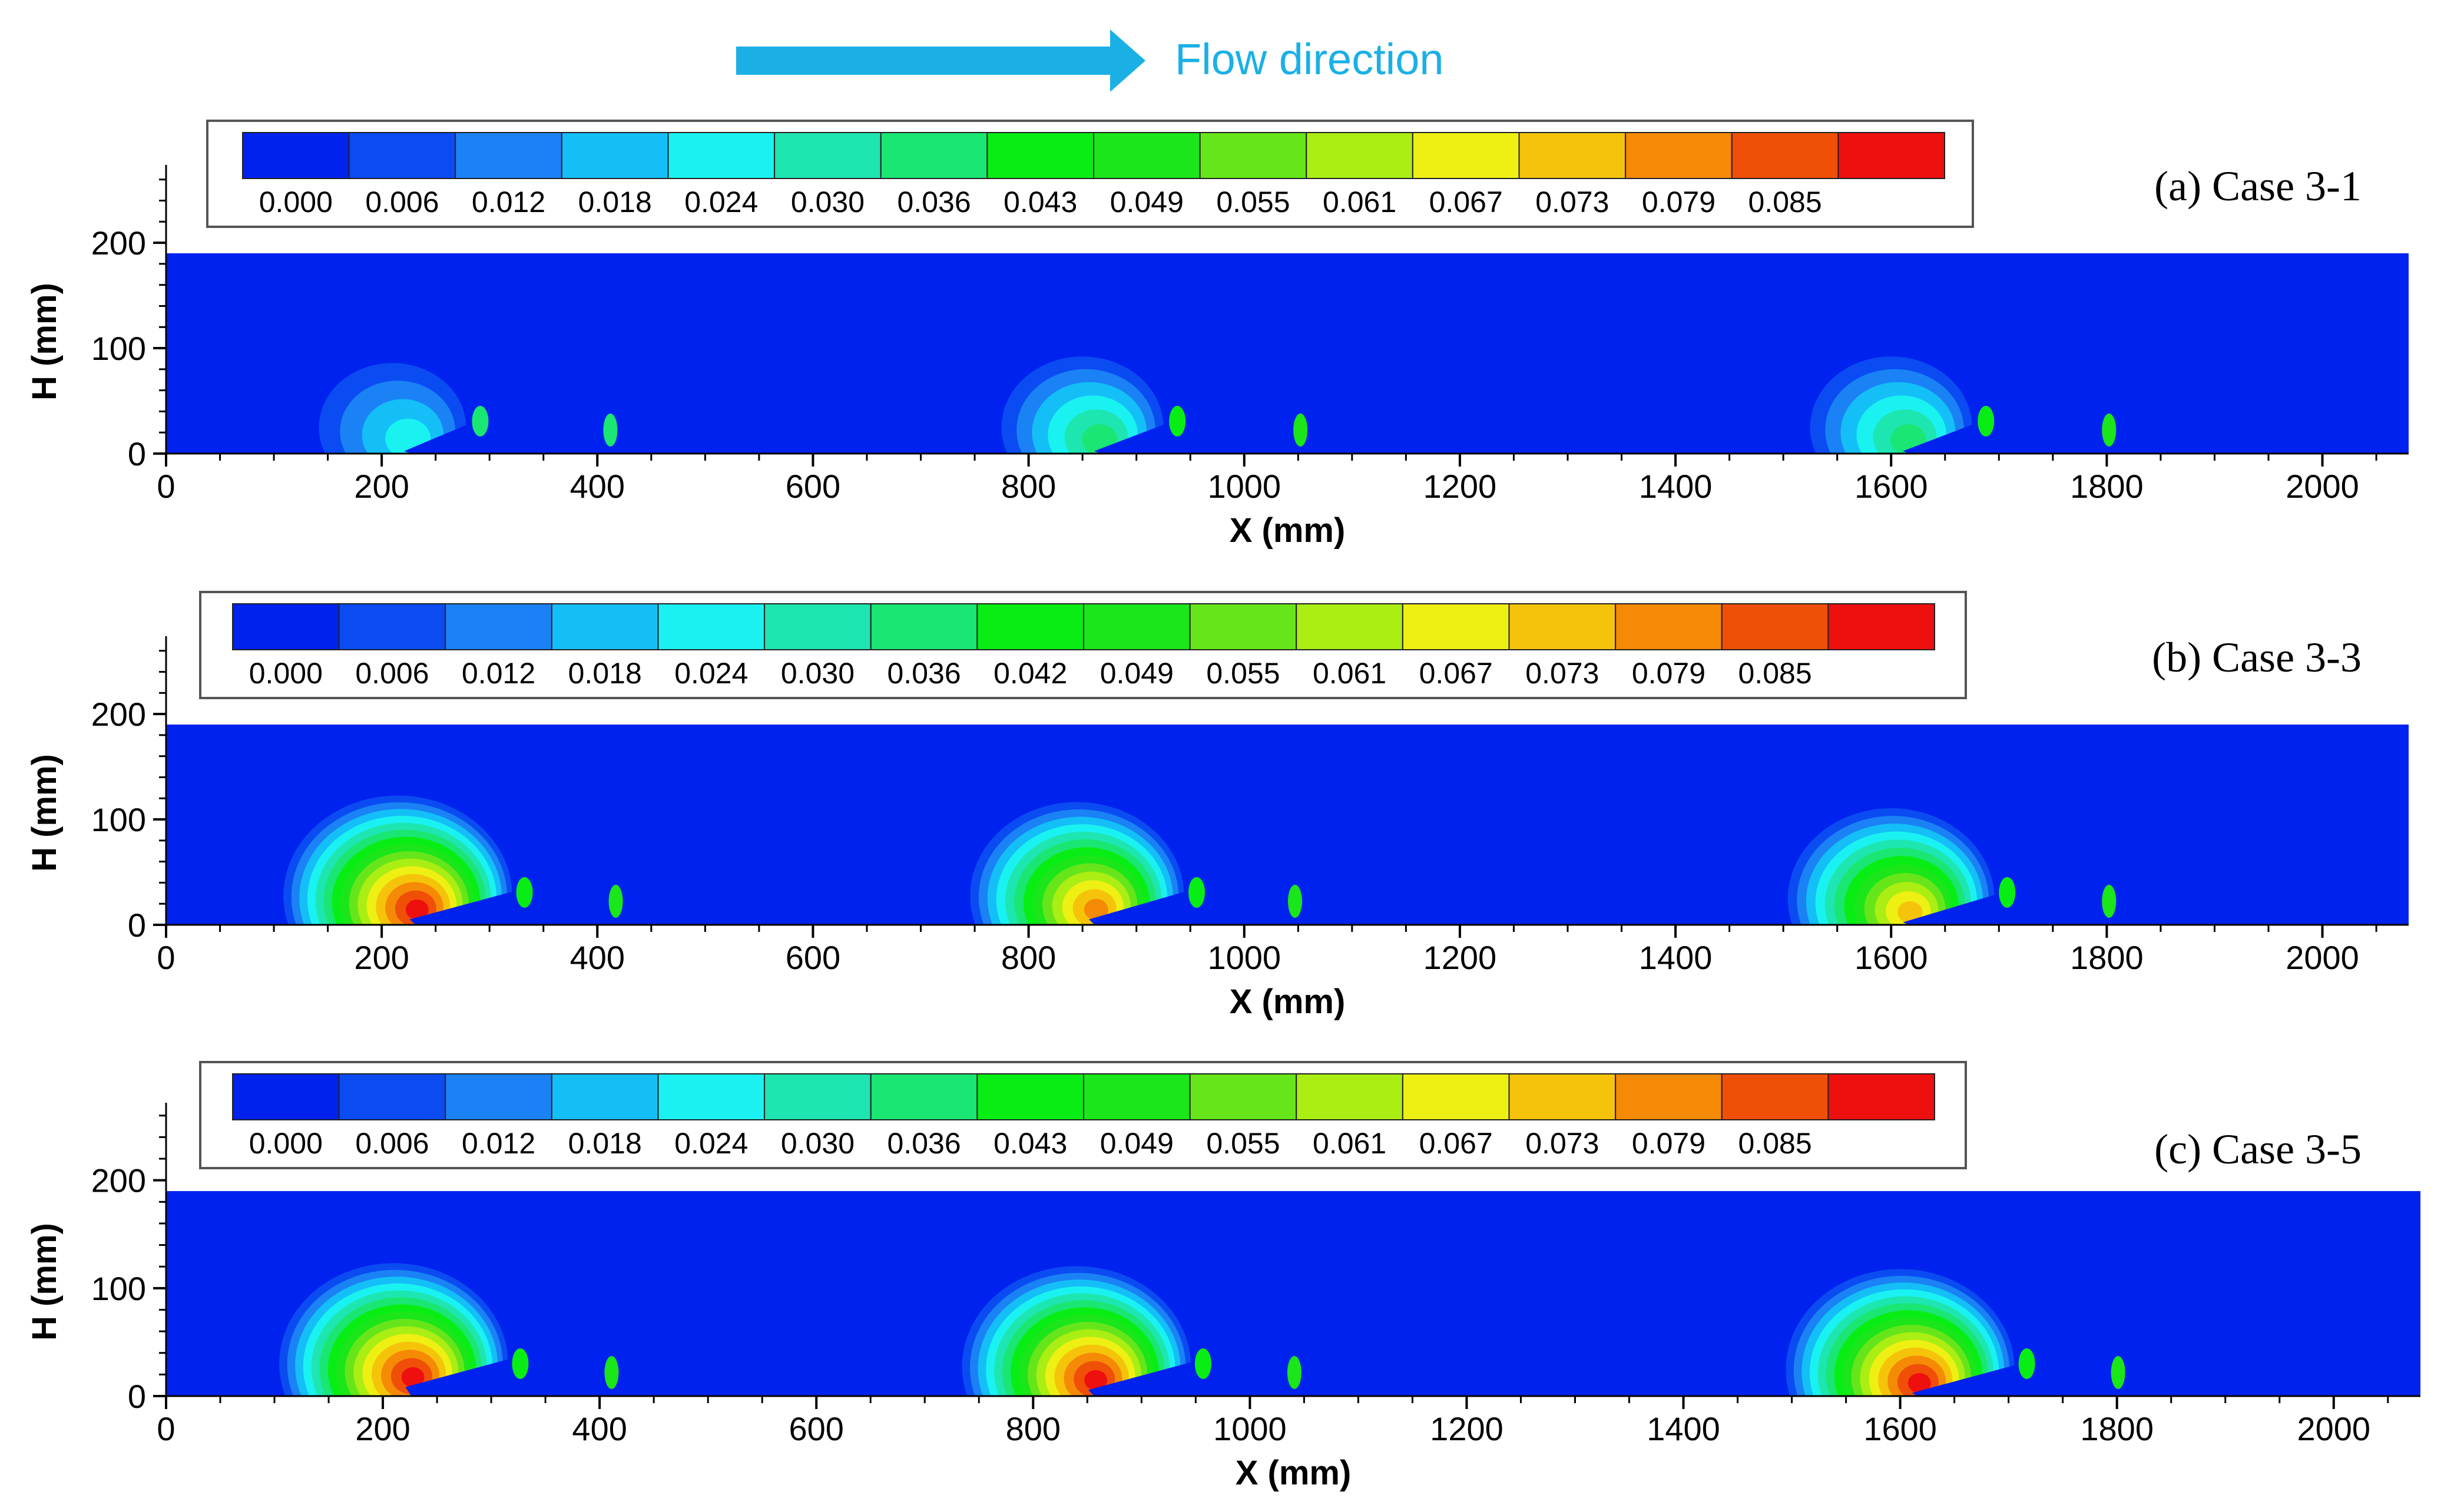 This screenshot has width=2464, height=1508. What do you see at coordinates (1243, 674) in the screenshot?
I see `colorbar-tick-label: 0.055` at bounding box center [1243, 674].